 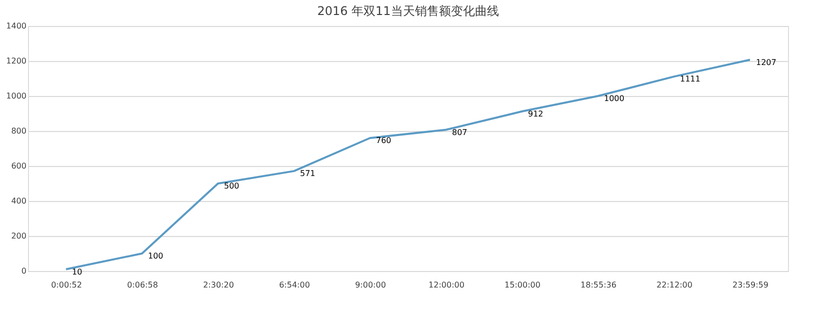 I want to click on data-label: 807, so click(x=460, y=132).